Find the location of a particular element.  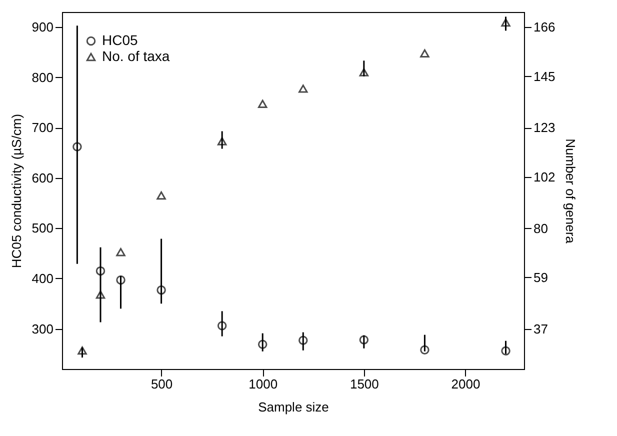

y-tick-label: 500 is located at coordinates (43, 228).